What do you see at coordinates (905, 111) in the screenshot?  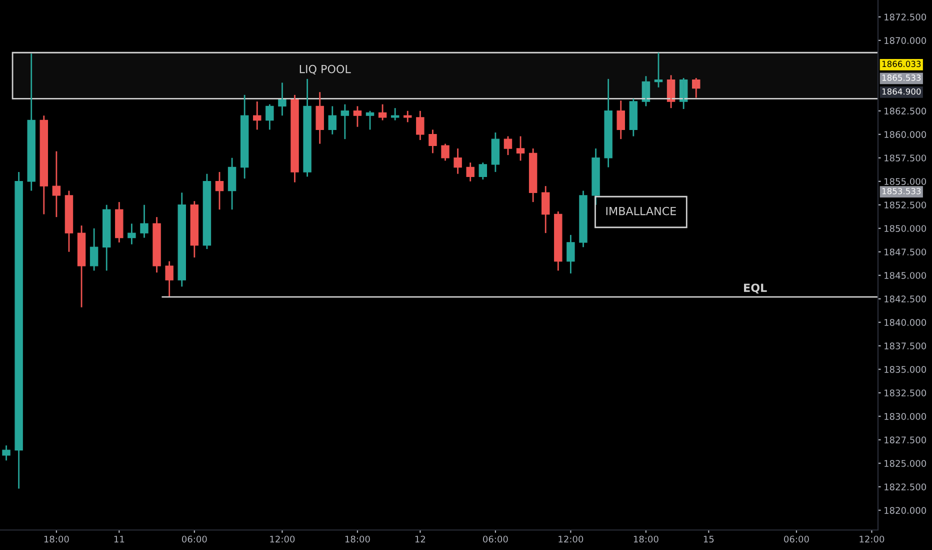 I see `y-tick-label: 1862.500` at bounding box center [905, 111].